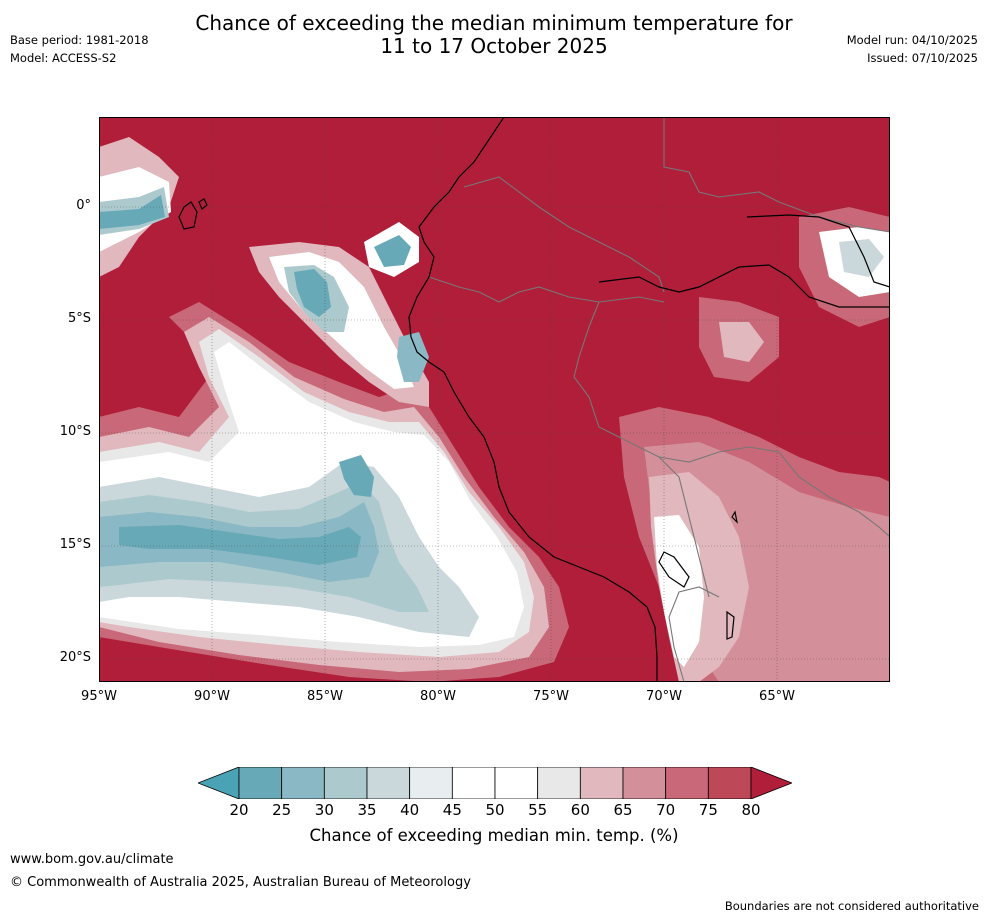  What do you see at coordinates (410, 810) in the screenshot?
I see `colorbar-tick-label: 40` at bounding box center [410, 810].